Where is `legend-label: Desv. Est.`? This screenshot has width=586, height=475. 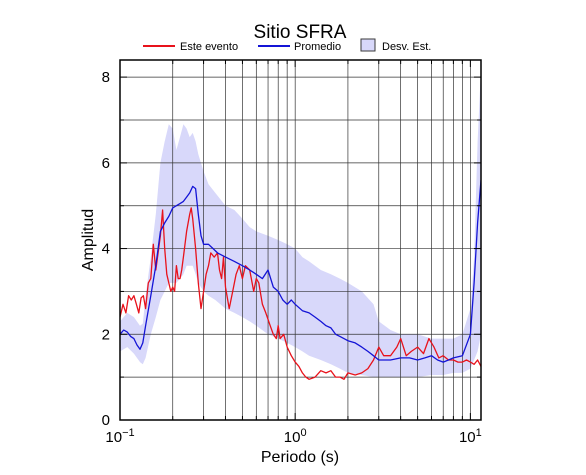
legend-label: Desv. Est. is located at coordinates (406, 47).